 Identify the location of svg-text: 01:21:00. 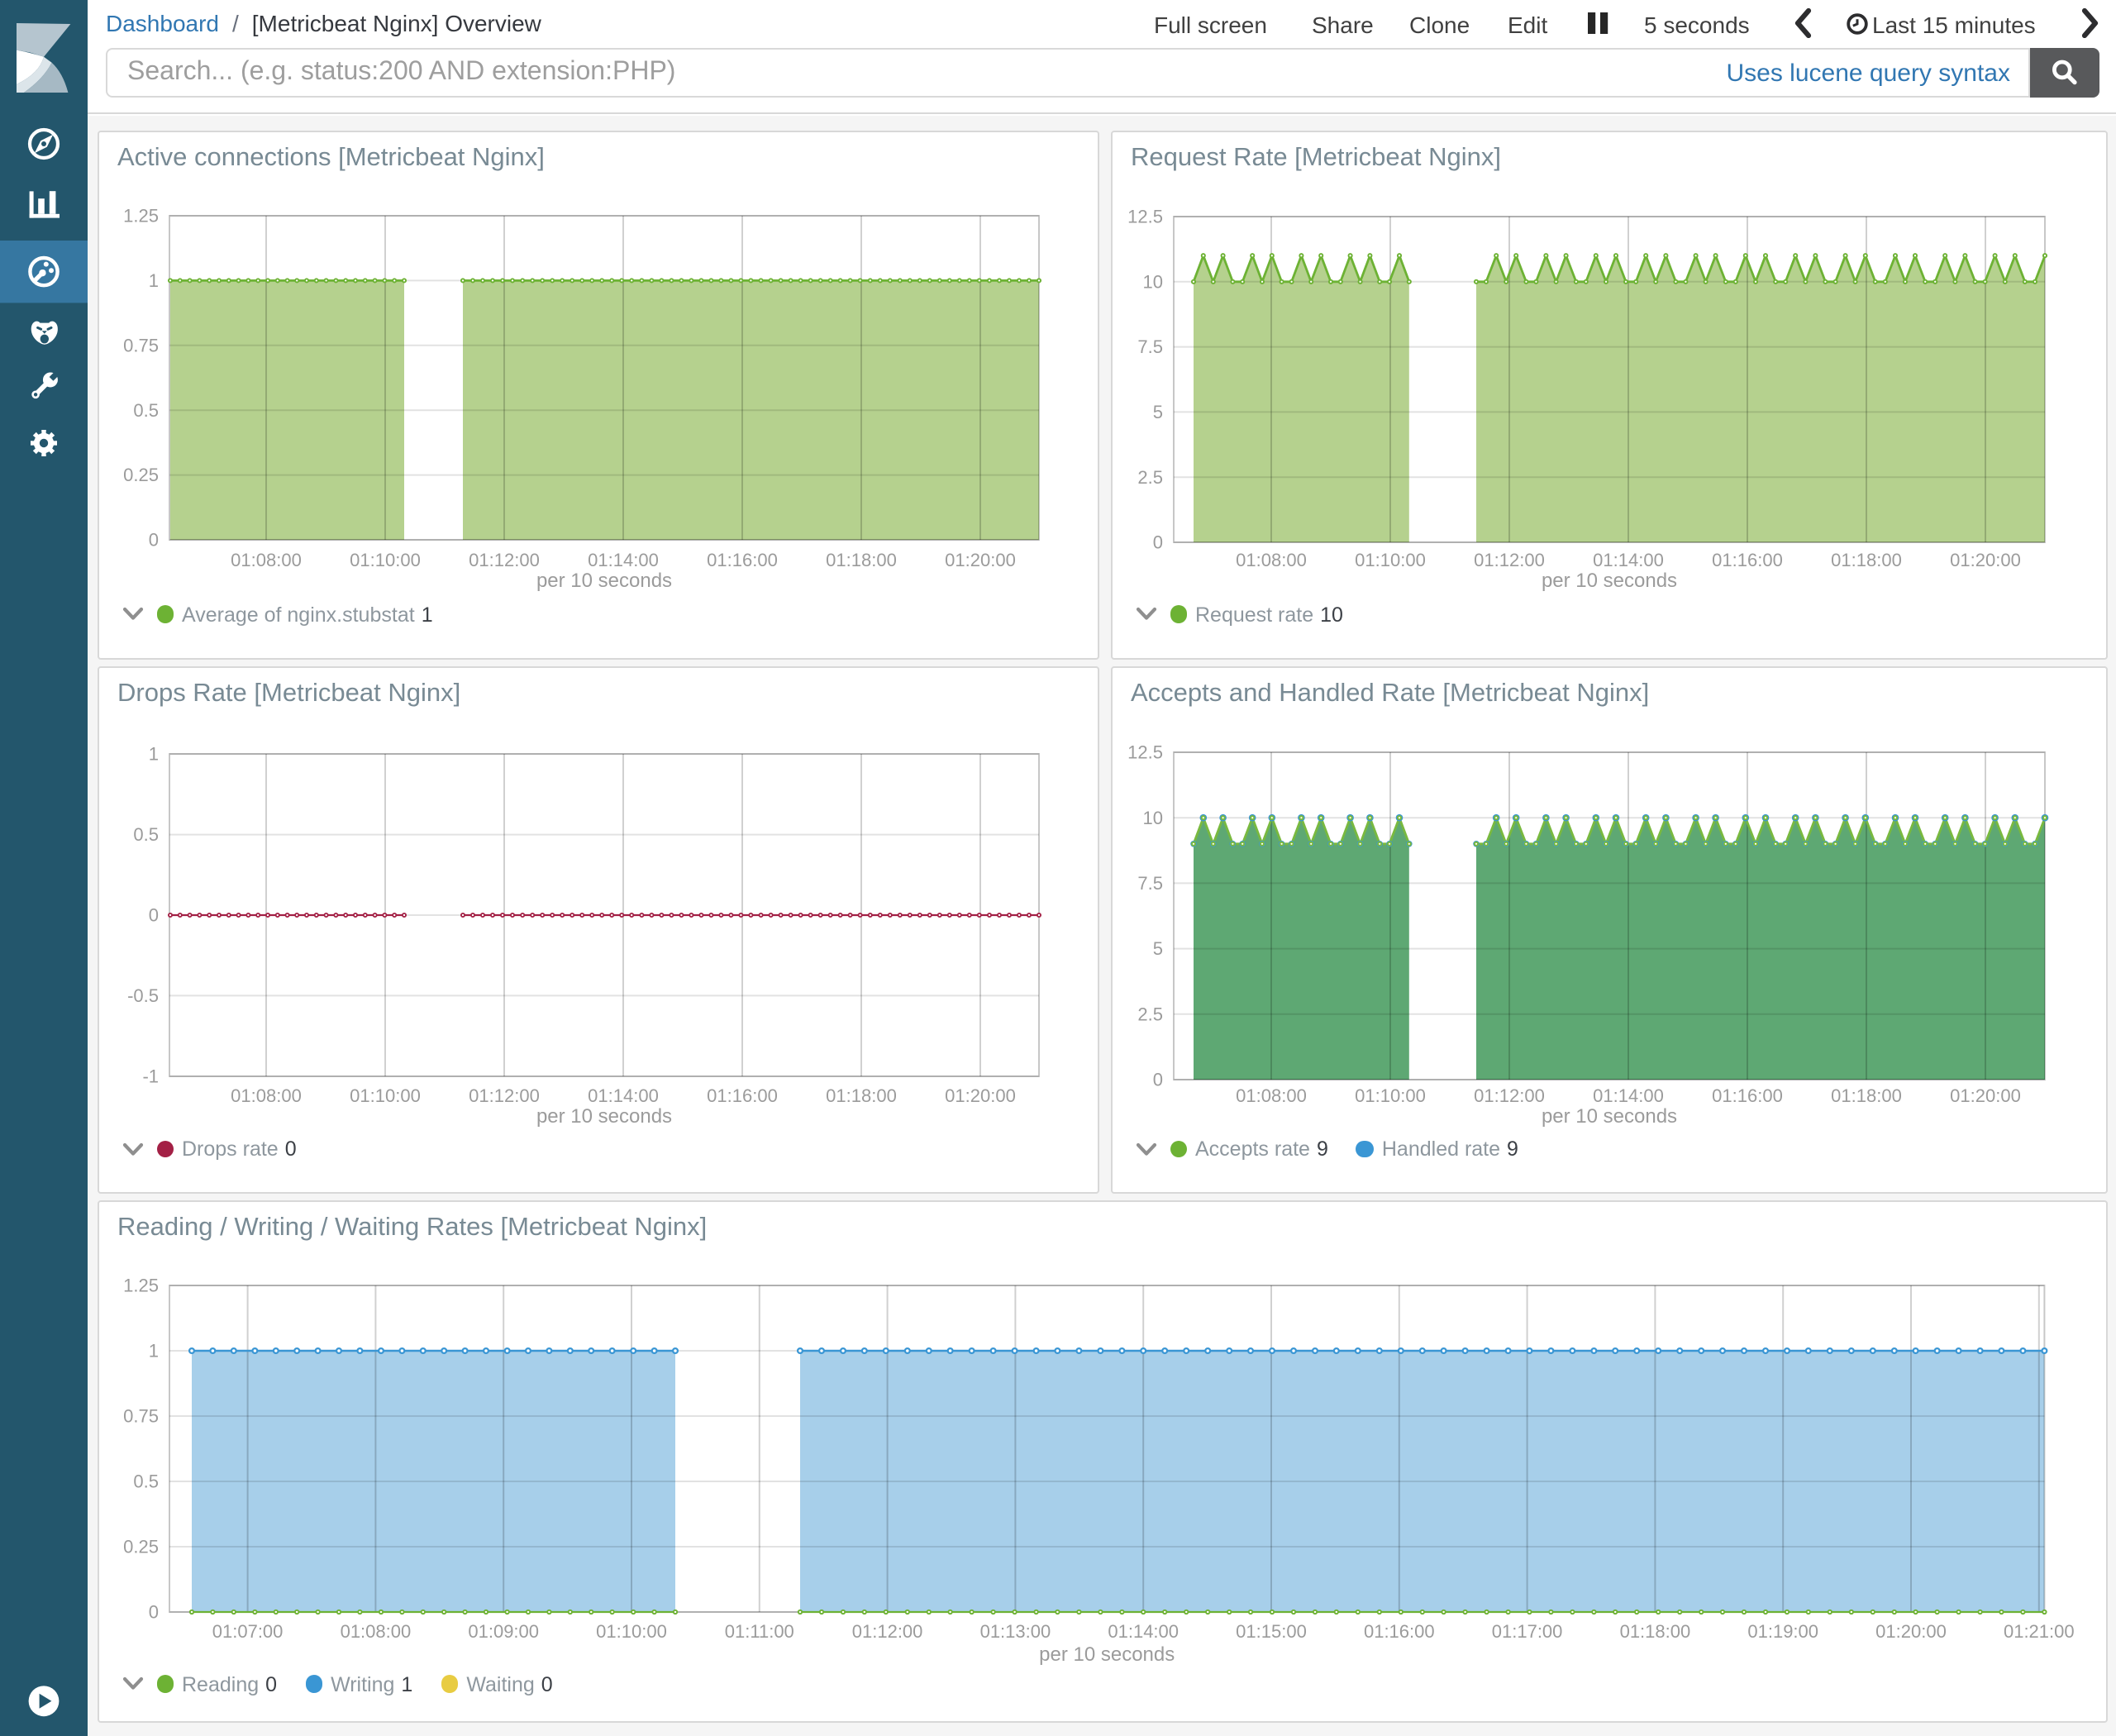
(2039, 1631).